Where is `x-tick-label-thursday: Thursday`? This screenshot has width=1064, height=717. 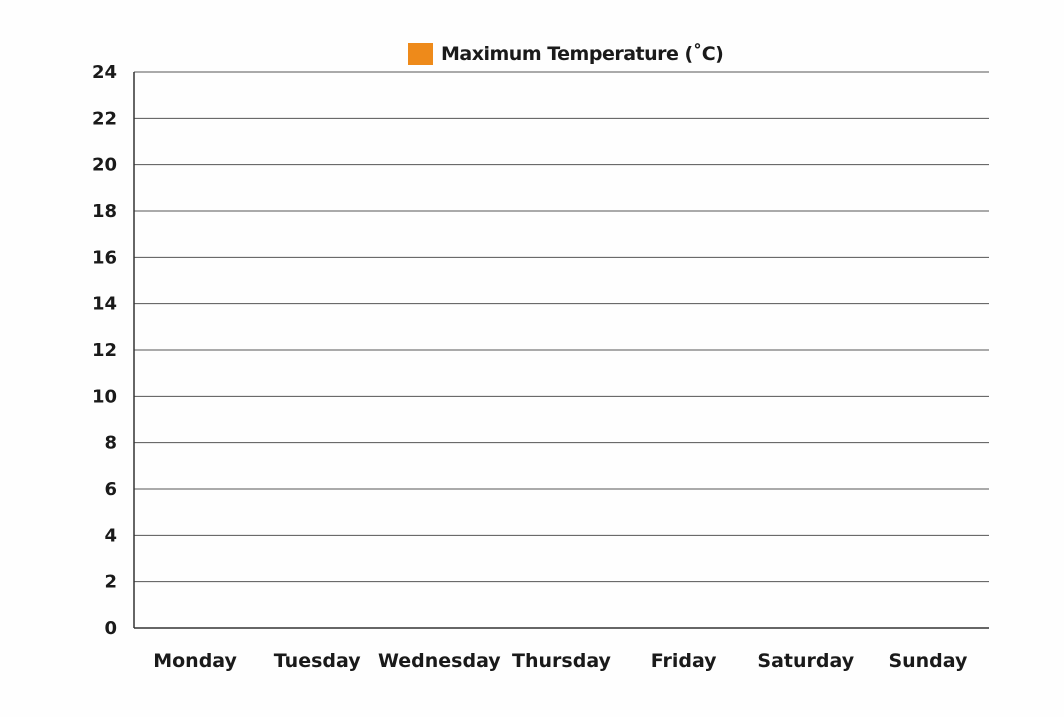
x-tick-label-thursday: Thursday is located at coordinates (562, 661).